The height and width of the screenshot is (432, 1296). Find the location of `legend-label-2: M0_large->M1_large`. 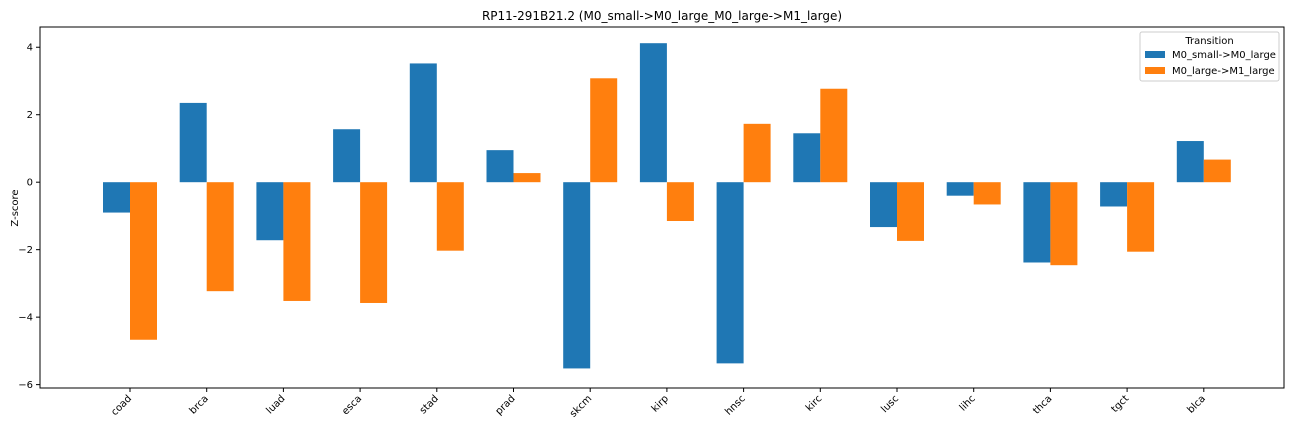

legend-label-2: M0_large->M1_large is located at coordinates (1223, 71).